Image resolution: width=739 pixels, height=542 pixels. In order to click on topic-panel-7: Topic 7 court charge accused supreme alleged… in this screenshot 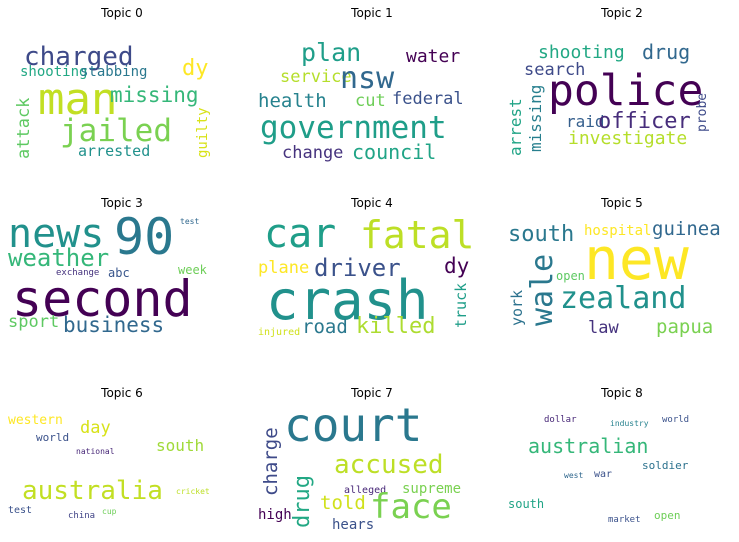, I will do `click(372, 464)`.